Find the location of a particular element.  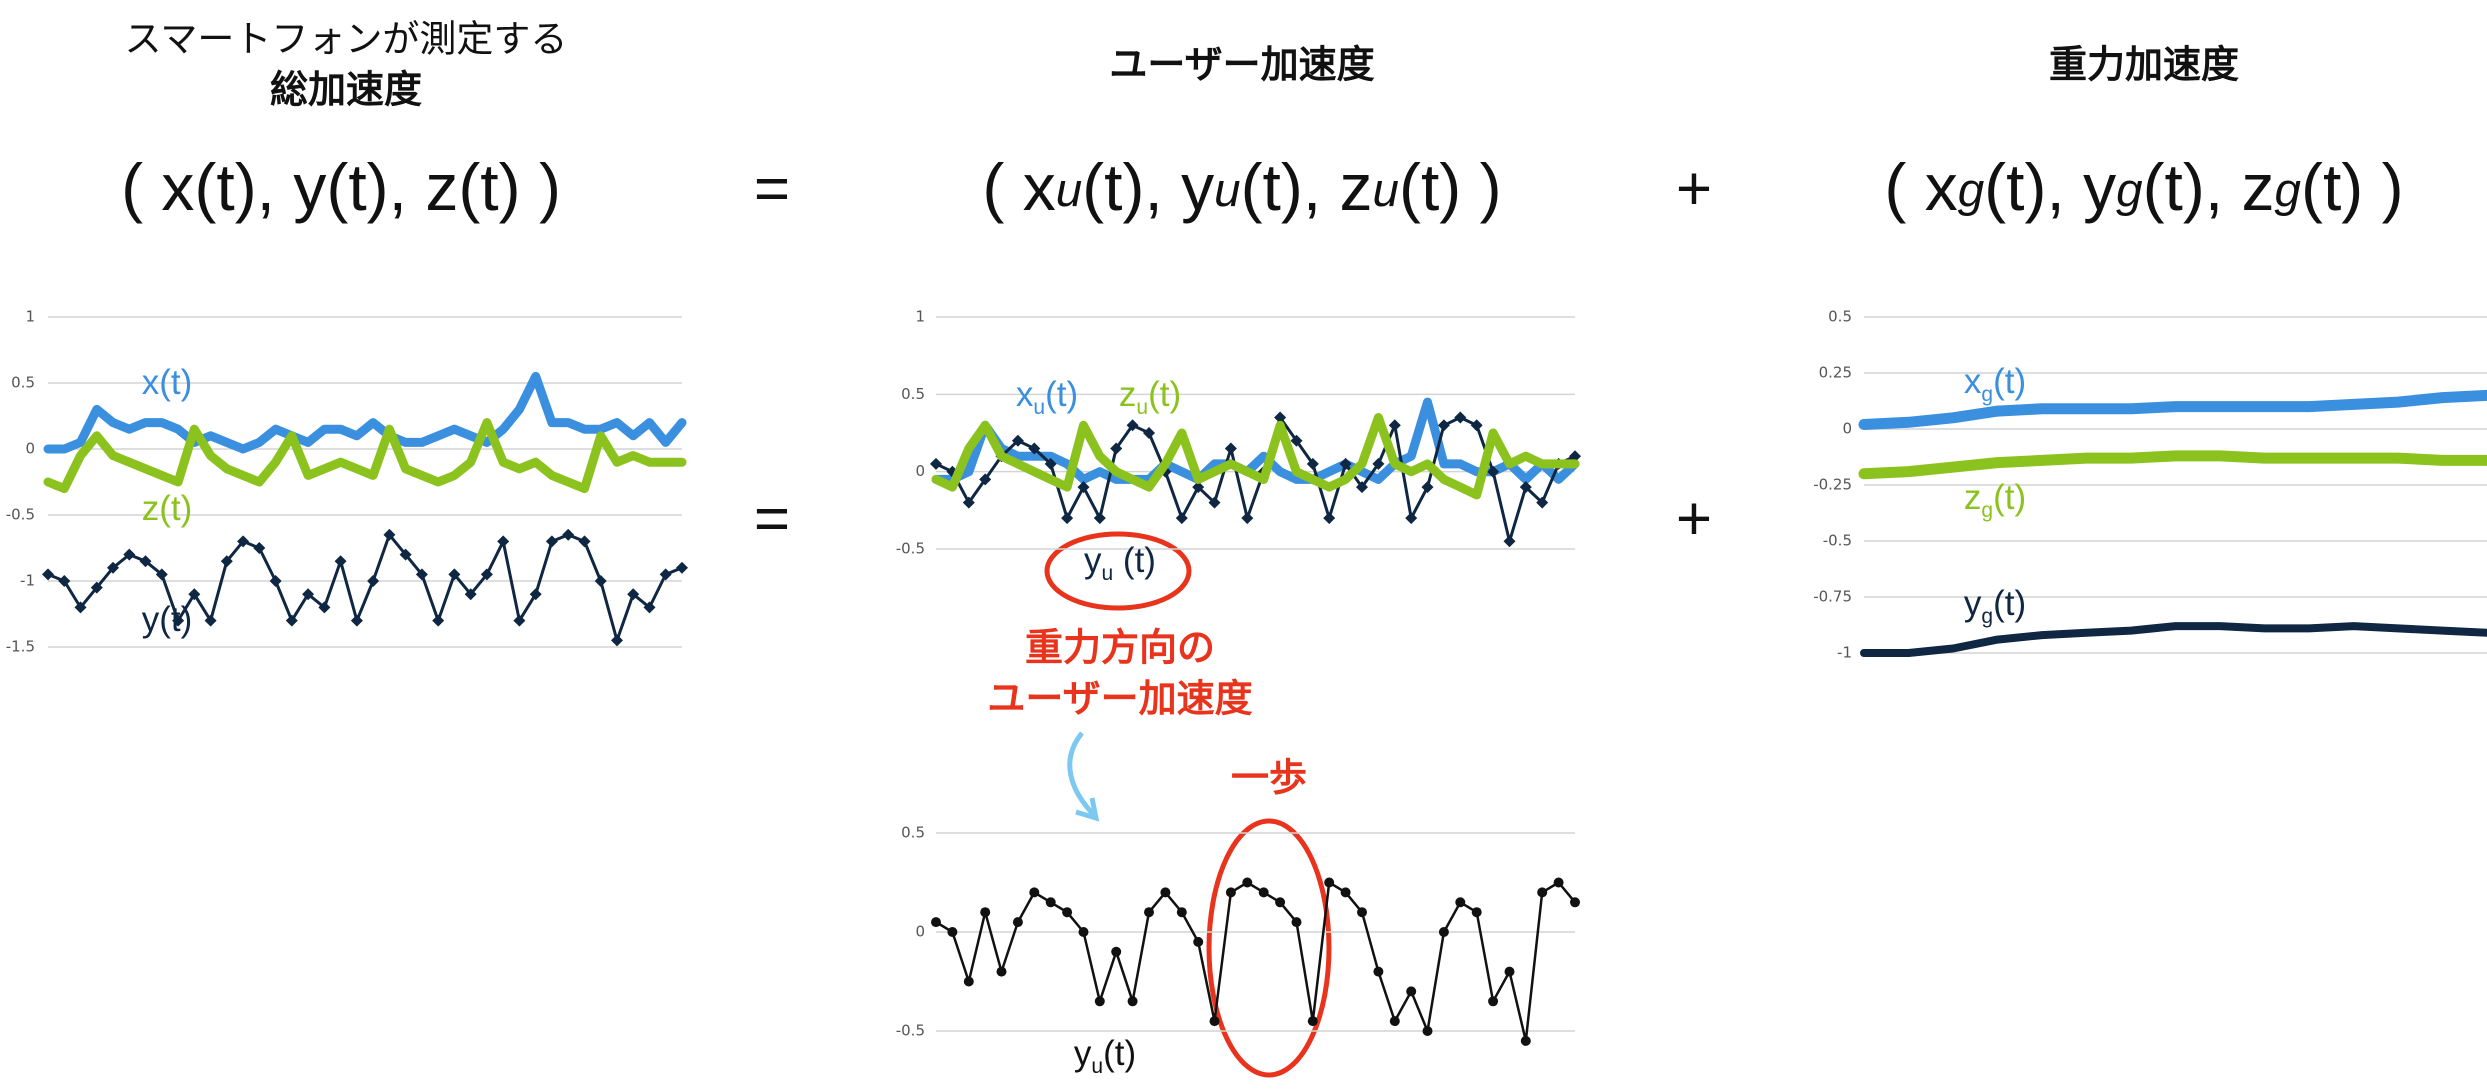

chart: 0.5 0 -0.5 yu(t) is located at coordinates (1238, 951).